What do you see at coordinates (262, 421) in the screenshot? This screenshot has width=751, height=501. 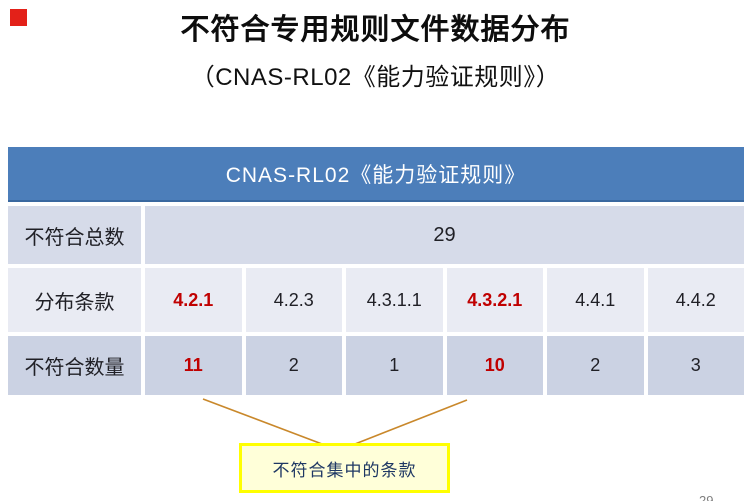 I see `connector-line-left` at bounding box center [262, 421].